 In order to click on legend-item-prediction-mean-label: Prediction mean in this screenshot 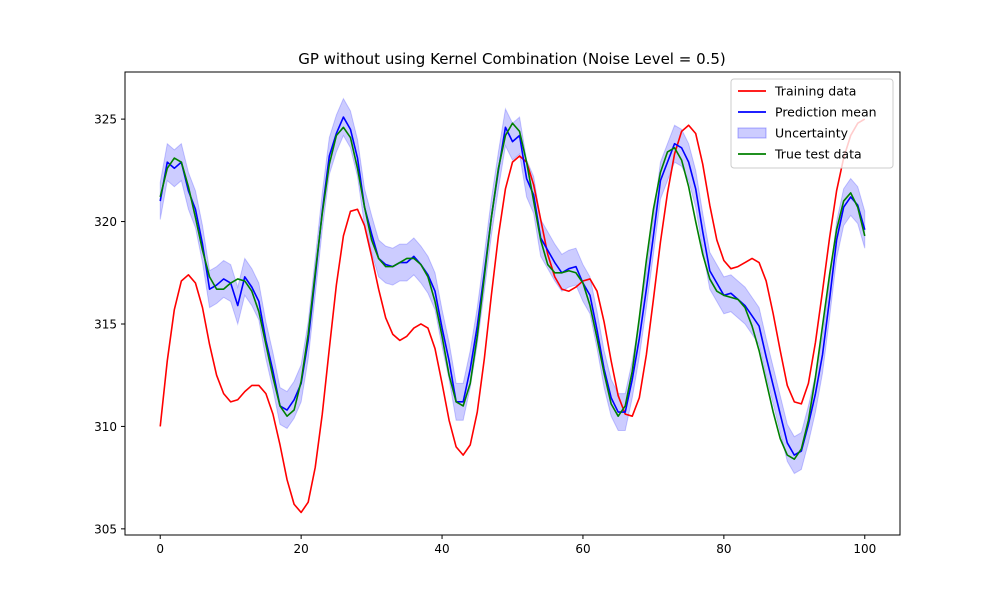, I will do `click(826, 112)`.